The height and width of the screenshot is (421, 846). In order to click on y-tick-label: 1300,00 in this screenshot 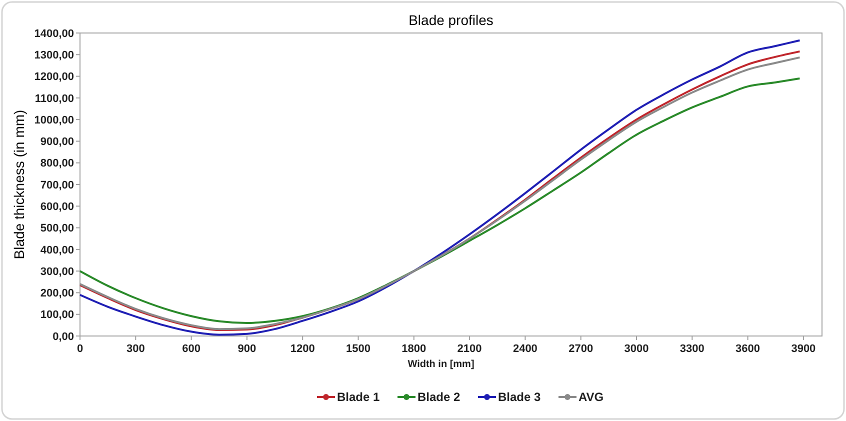, I will do `click(54, 55)`.